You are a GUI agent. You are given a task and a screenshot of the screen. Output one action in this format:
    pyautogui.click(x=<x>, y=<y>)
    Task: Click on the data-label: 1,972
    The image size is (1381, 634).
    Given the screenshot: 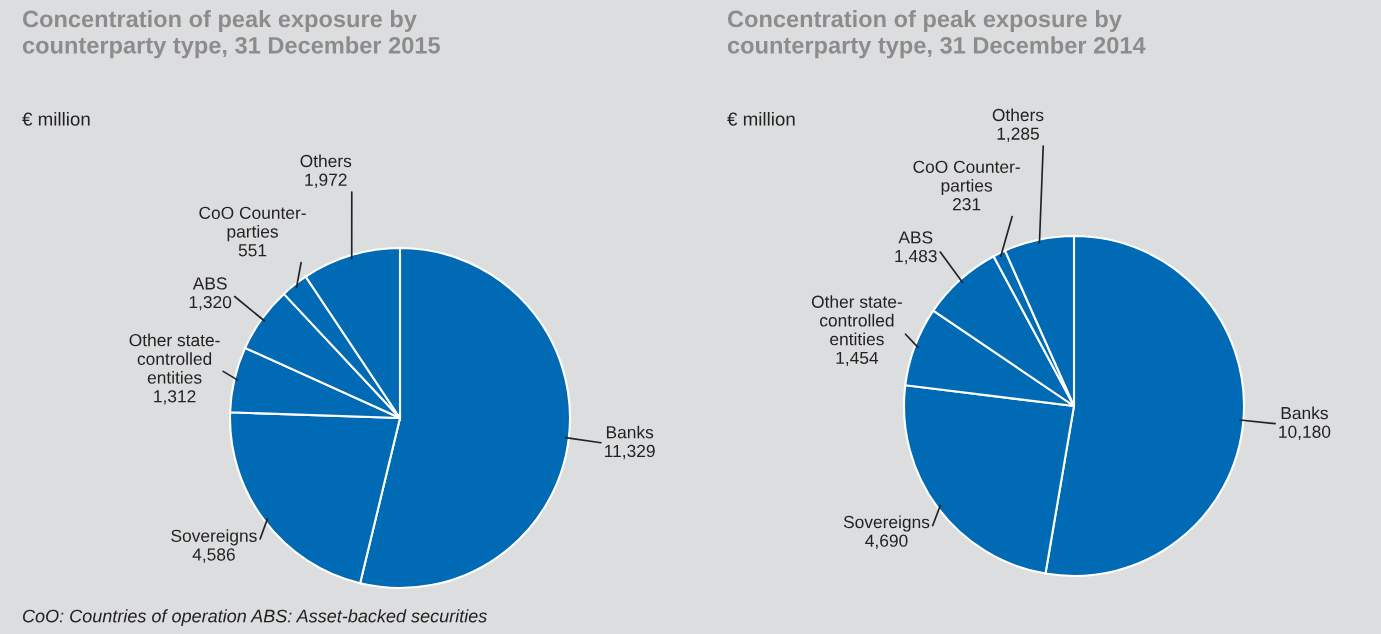 What is the action you would take?
    pyautogui.click(x=326, y=180)
    